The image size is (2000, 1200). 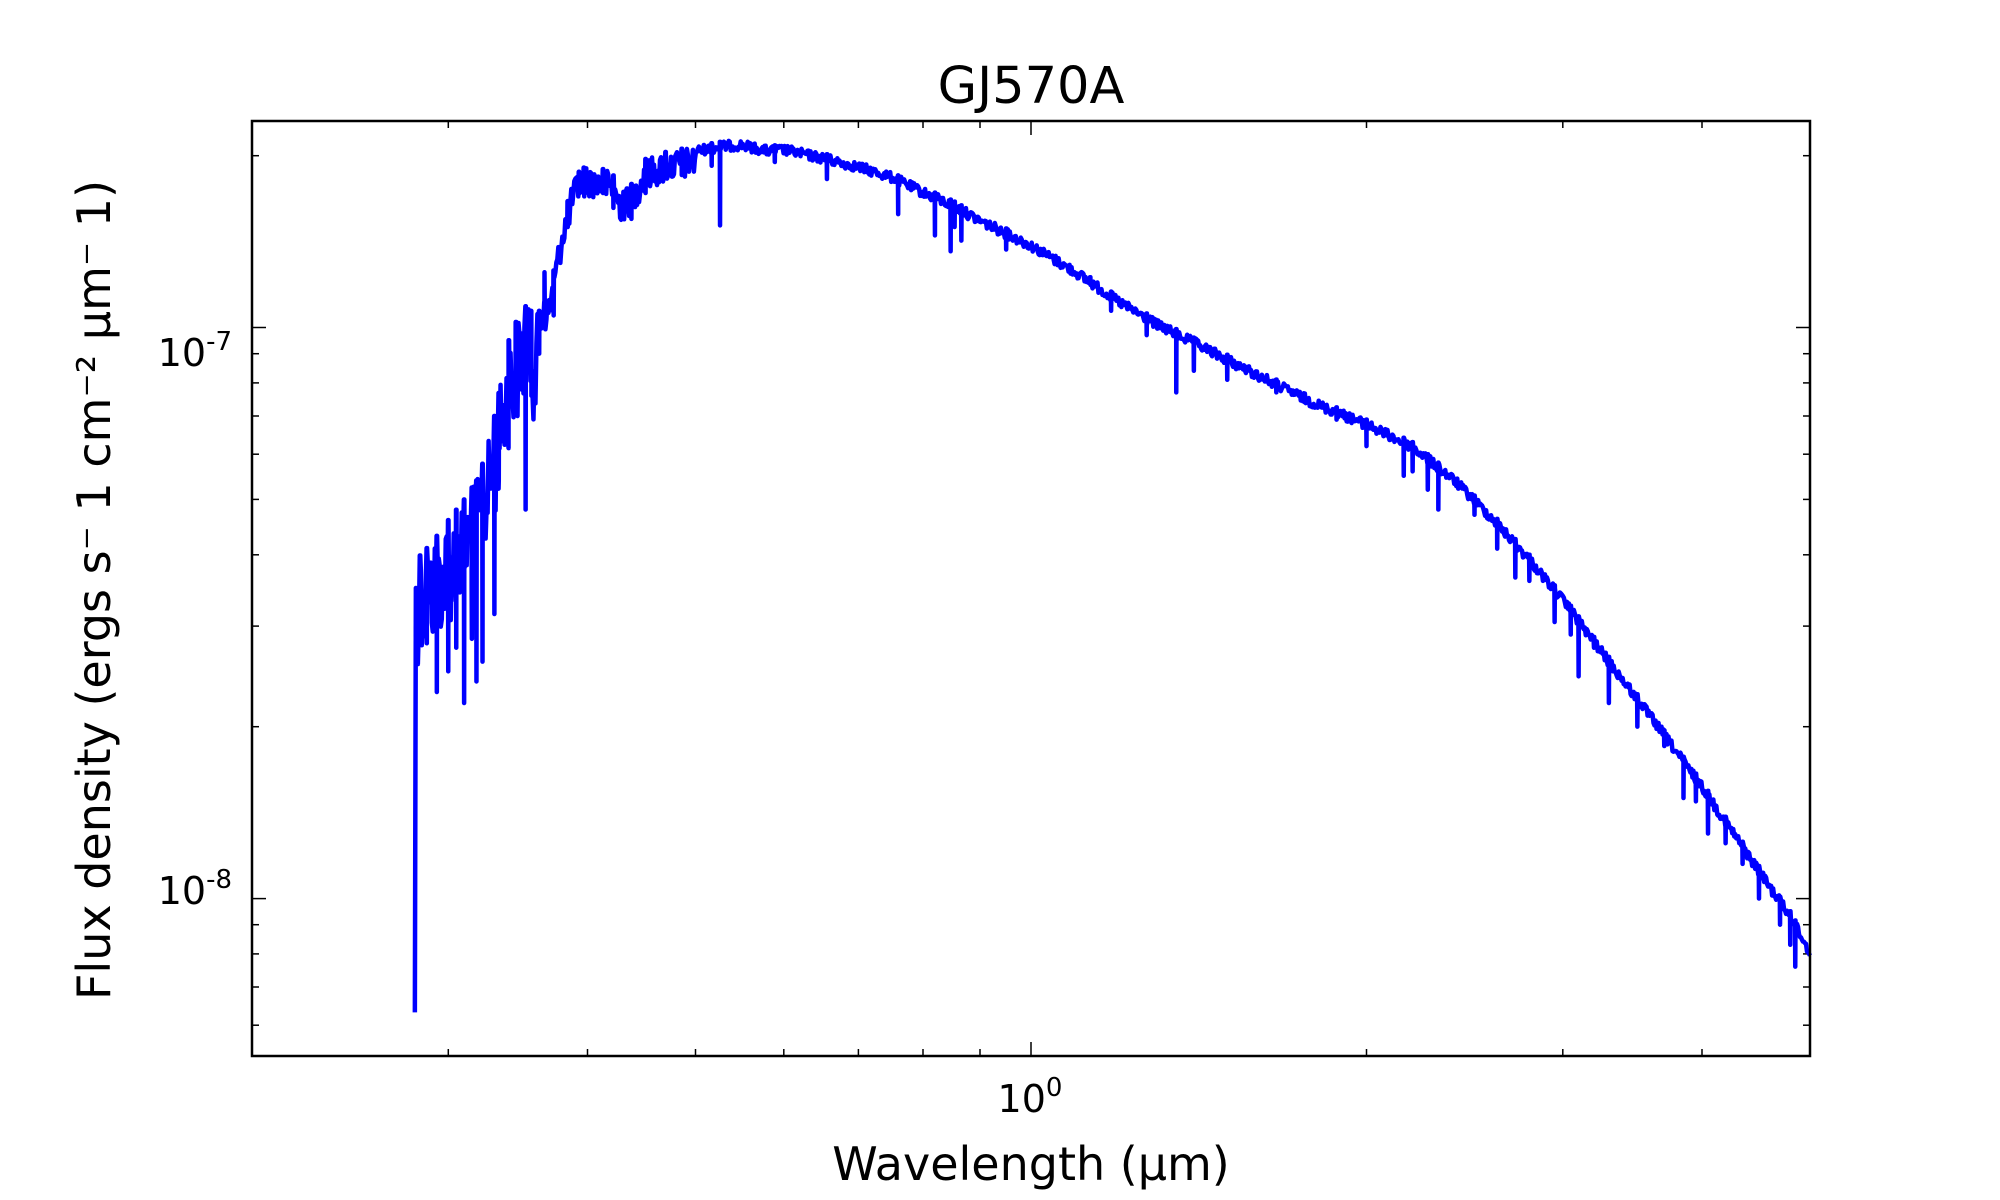 I want to click on x-tick-label-1e0: 100, so click(x=1030, y=1097).